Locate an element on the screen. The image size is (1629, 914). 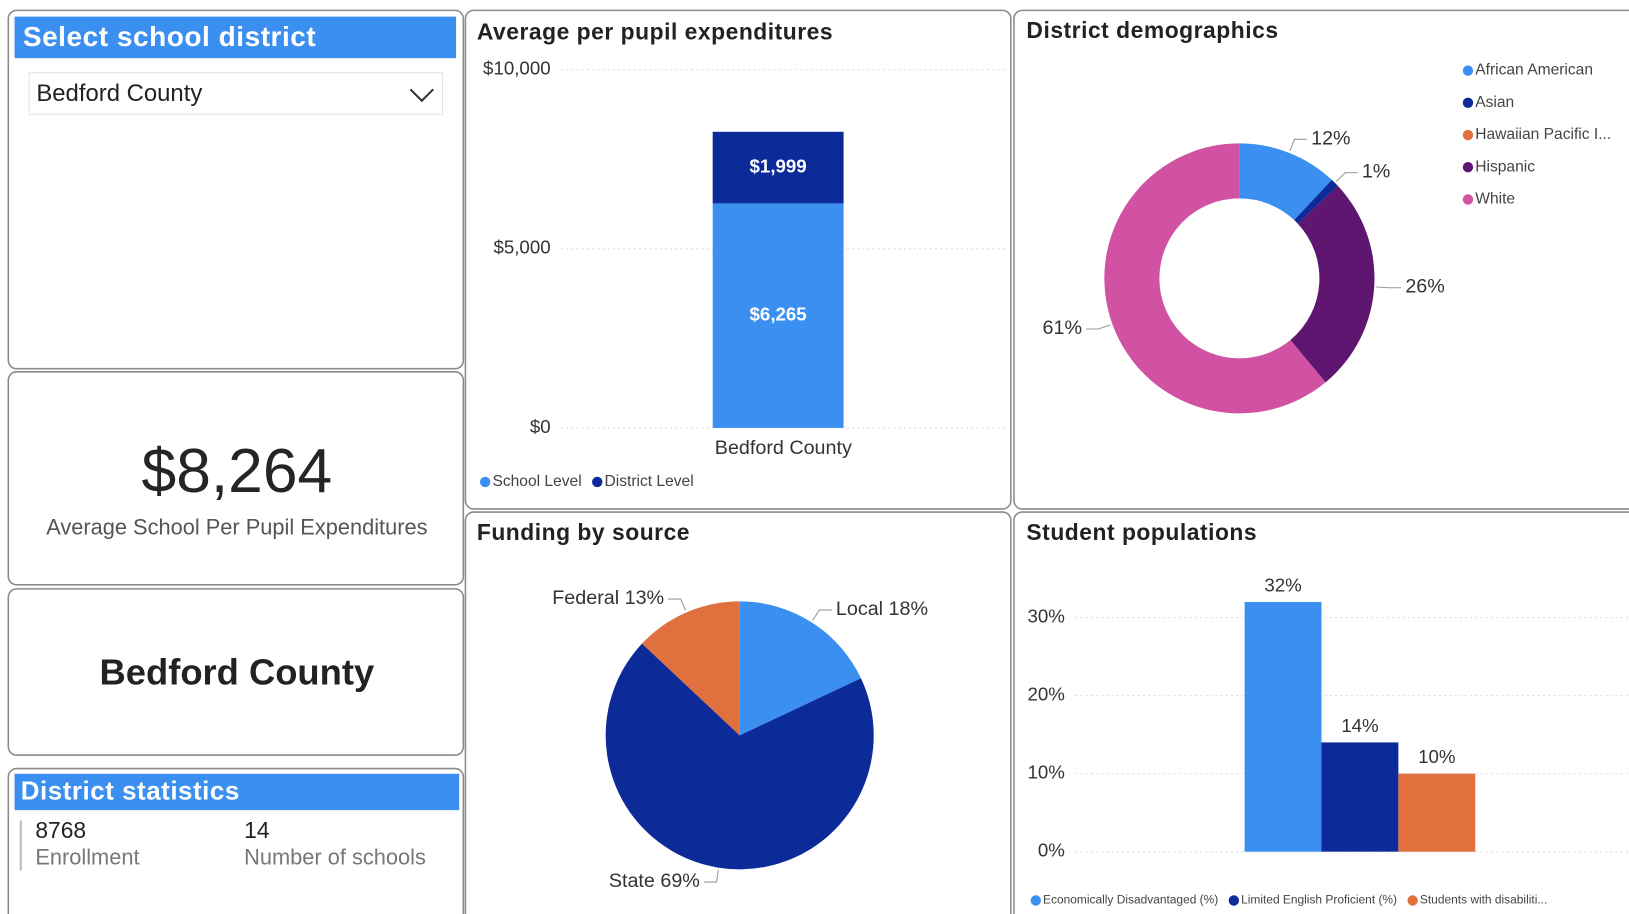
district-name: Bedford County is located at coordinates (237, 672).